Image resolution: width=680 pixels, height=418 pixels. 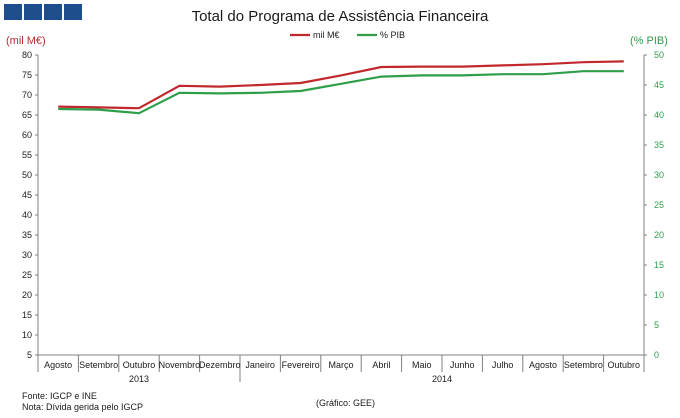 I want to click on x-tick-label: Abril, so click(x=381, y=365).